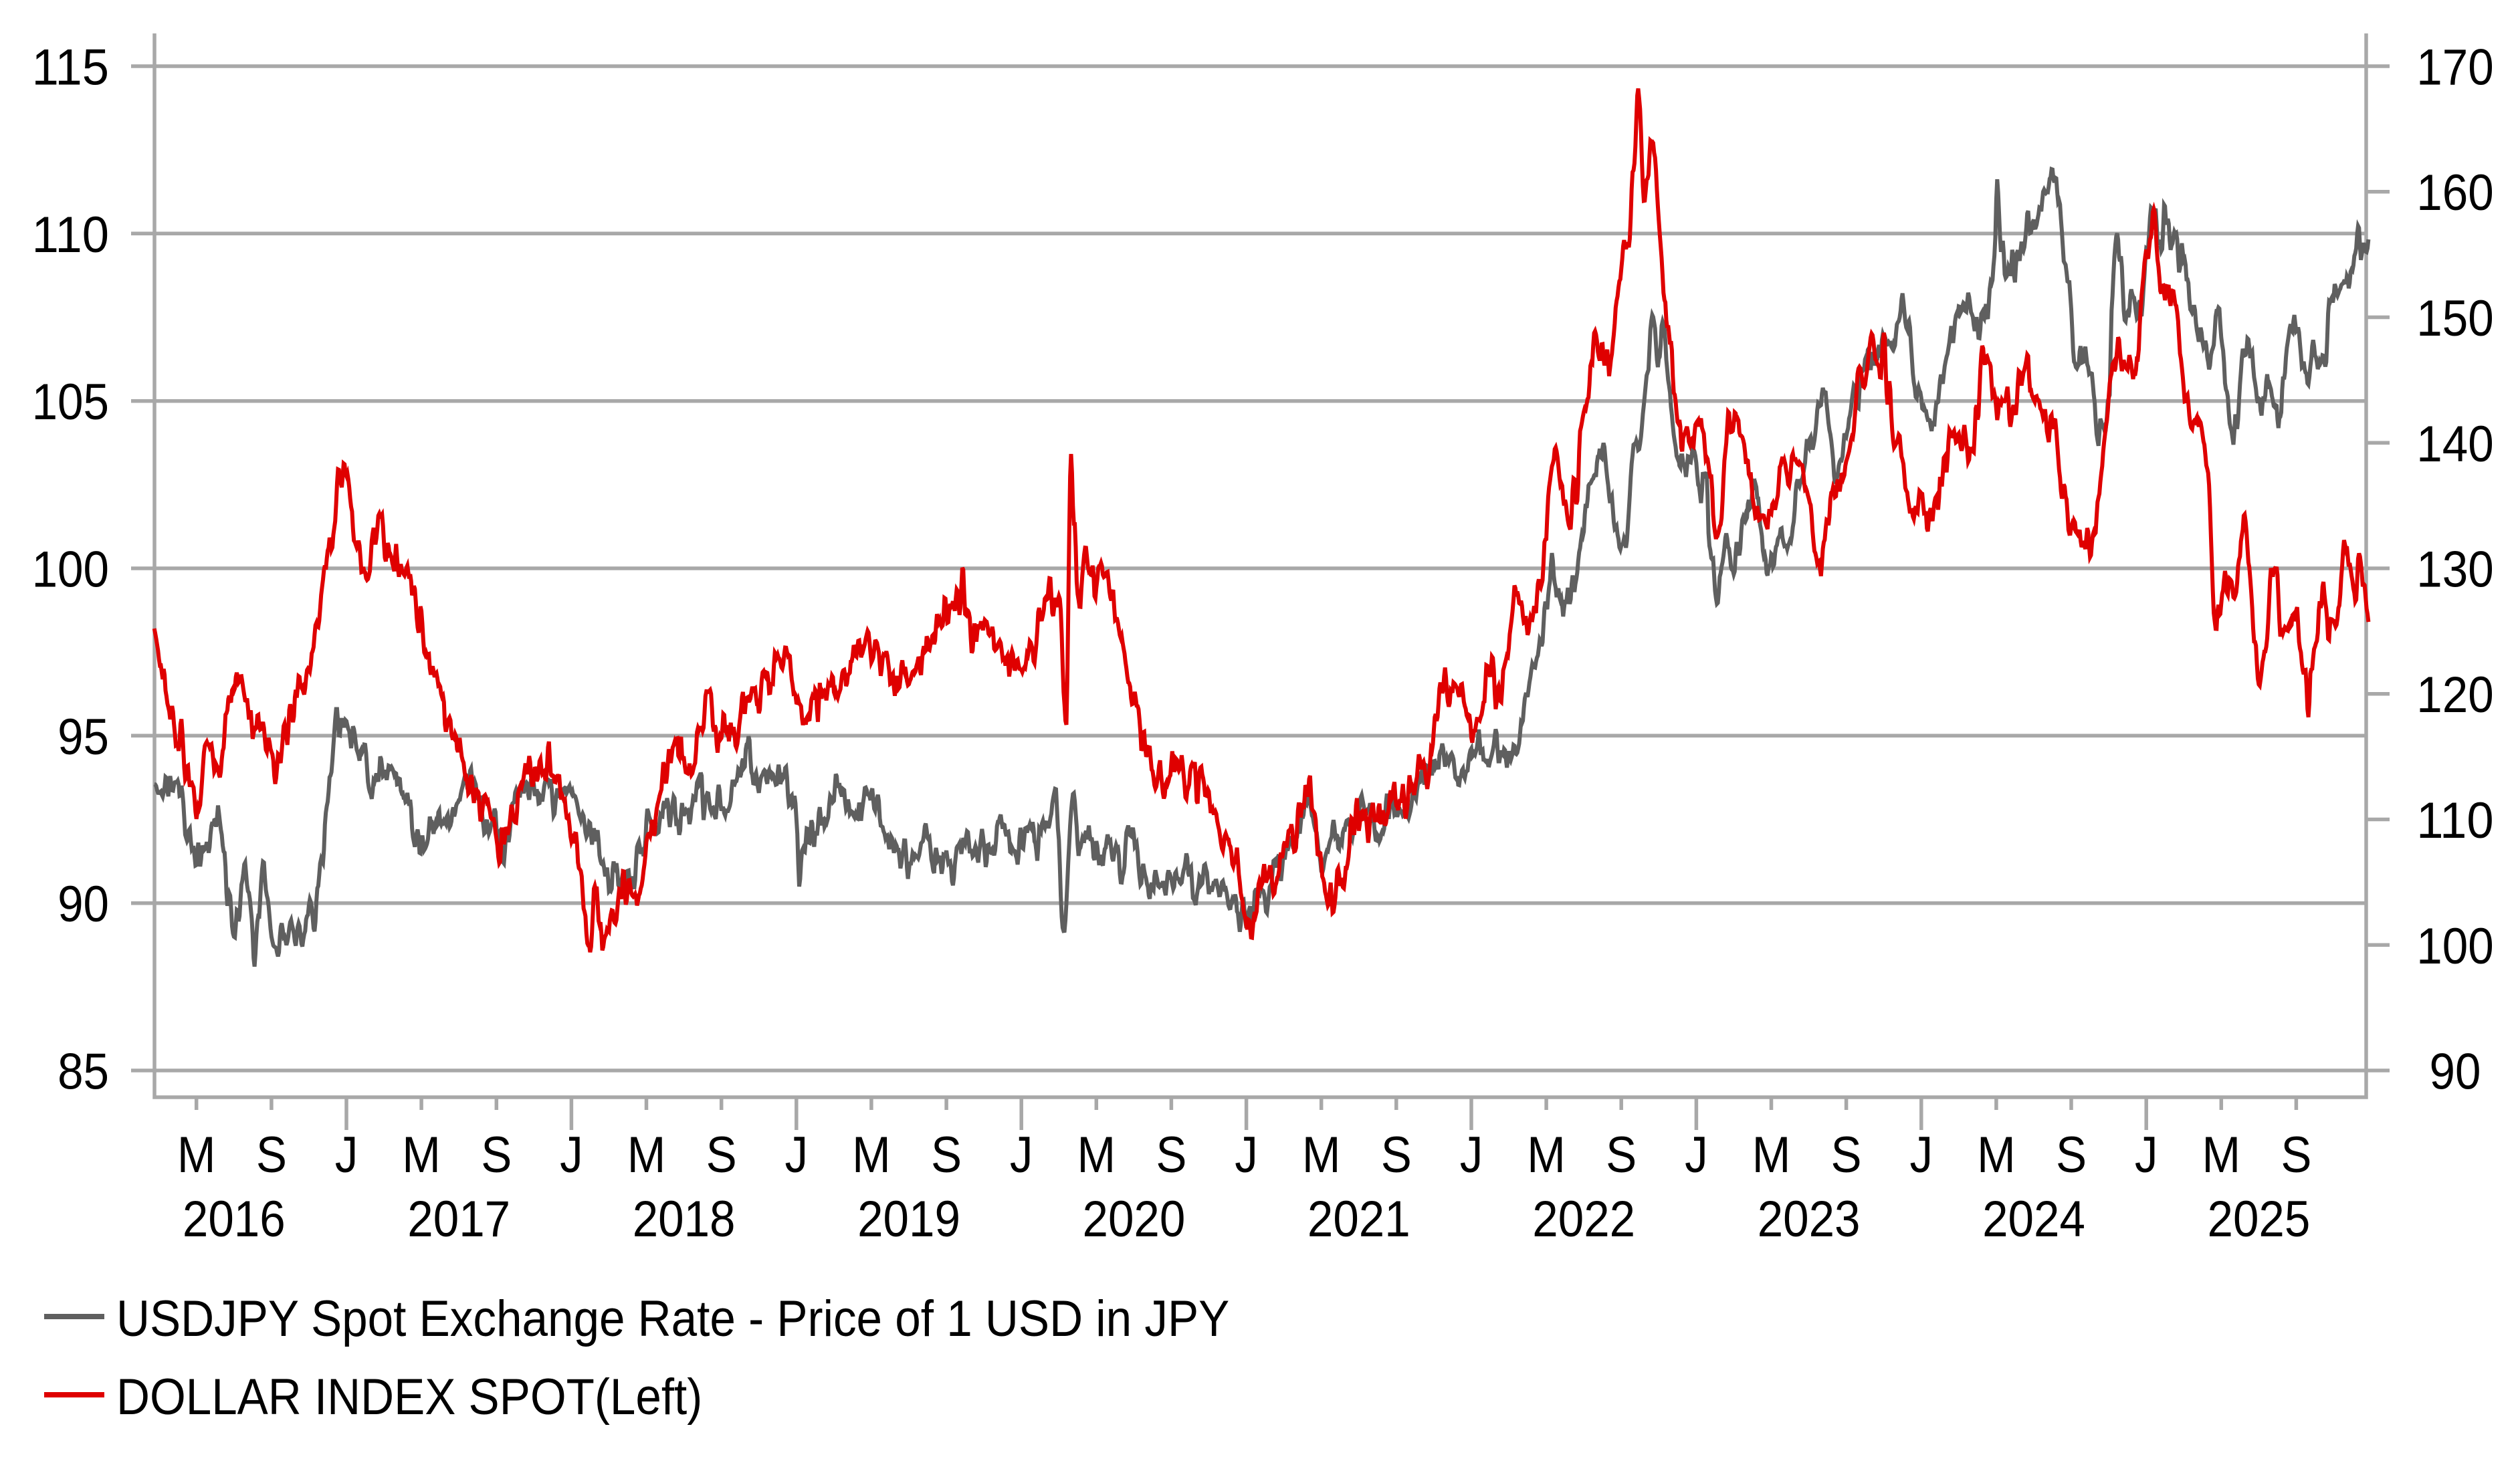  I want to click on svg-text: 2021, so click(1358, 1219).